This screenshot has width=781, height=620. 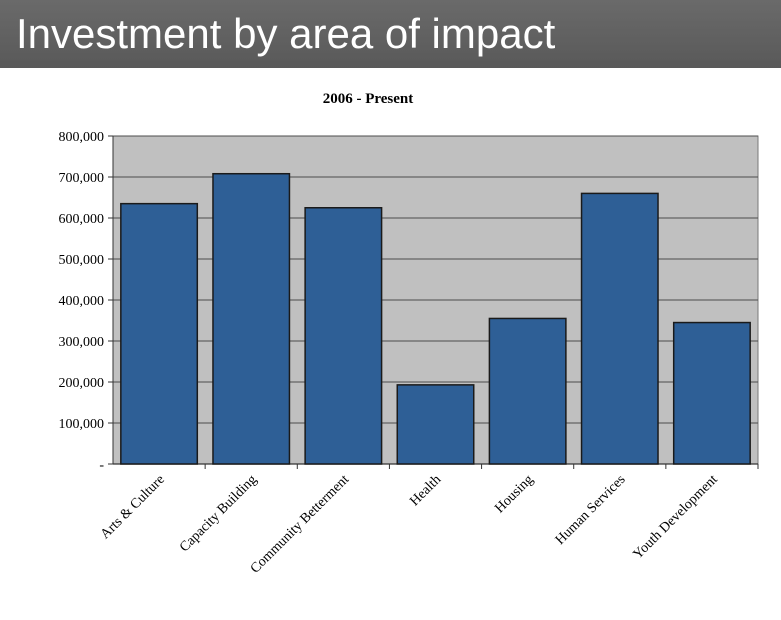 What do you see at coordinates (286, 33) in the screenshot?
I see `slide-title: Investment by area of impact` at bounding box center [286, 33].